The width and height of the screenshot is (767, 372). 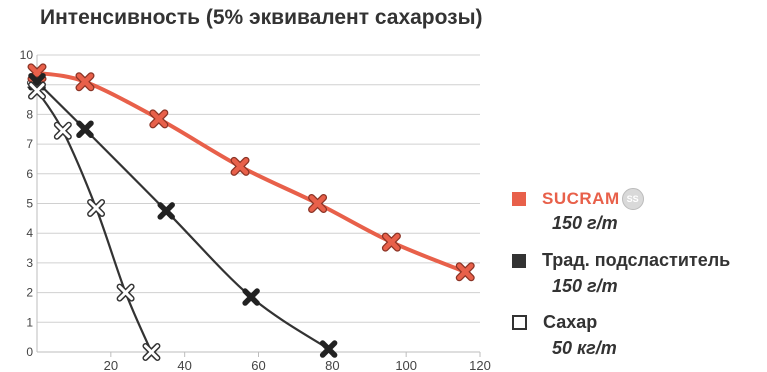 What do you see at coordinates (519, 322) in the screenshot?
I see `legend-swatch-sugar` at bounding box center [519, 322].